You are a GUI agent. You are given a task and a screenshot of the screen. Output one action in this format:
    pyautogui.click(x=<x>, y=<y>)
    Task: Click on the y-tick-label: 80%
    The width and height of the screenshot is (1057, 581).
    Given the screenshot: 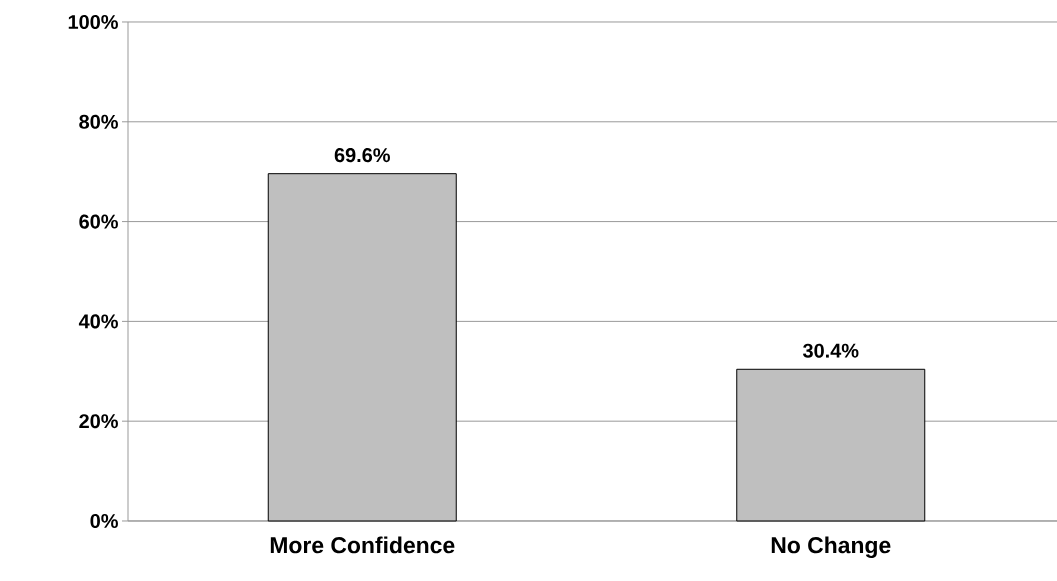 What is the action you would take?
    pyautogui.click(x=98, y=121)
    